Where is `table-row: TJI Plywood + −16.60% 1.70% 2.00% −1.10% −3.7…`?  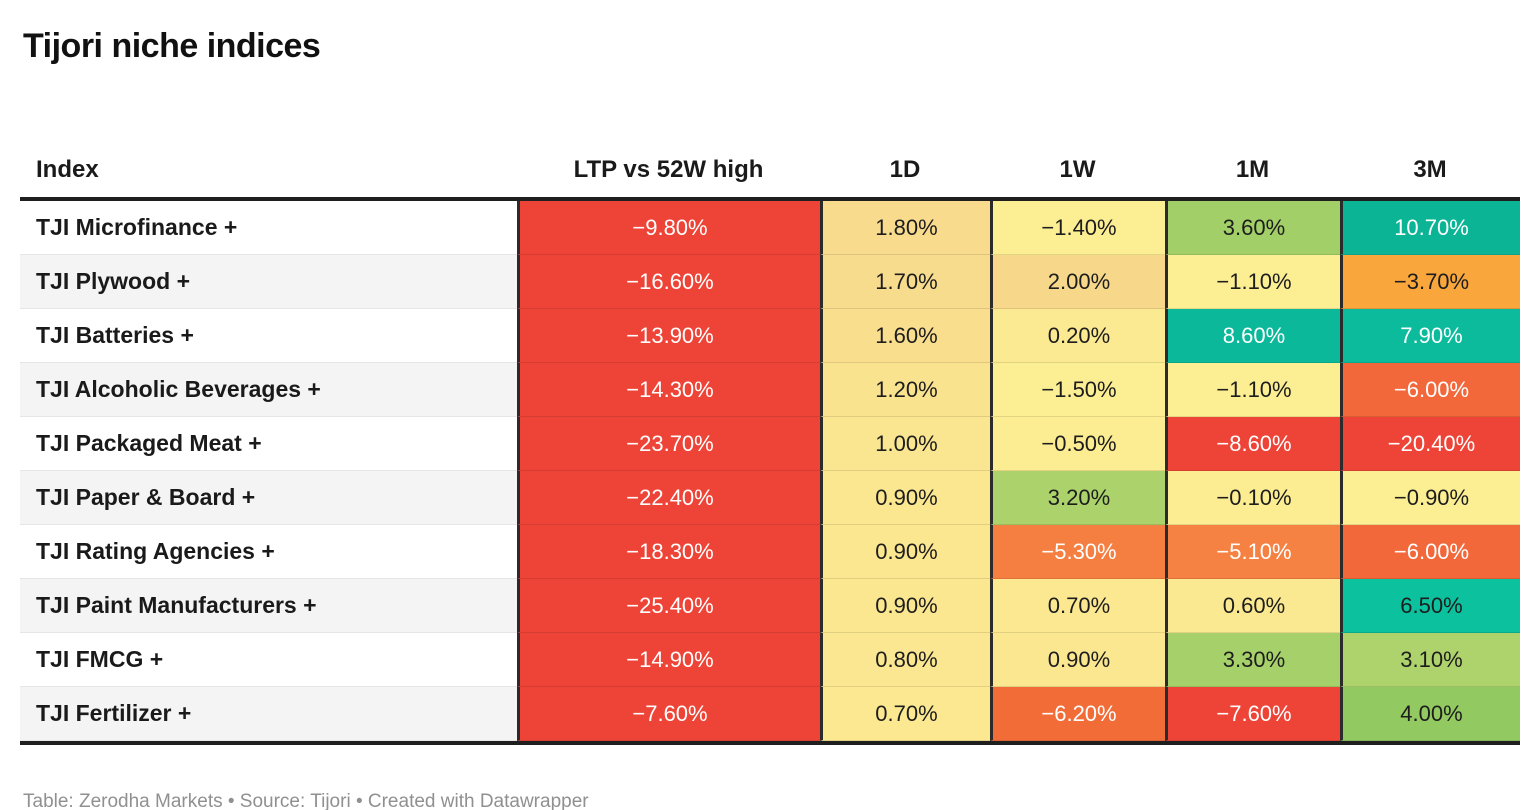
table-row: TJI Plywood + −16.60% 1.70% 2.00% −1.10% −3.7… is located at coordinates (770, 282).